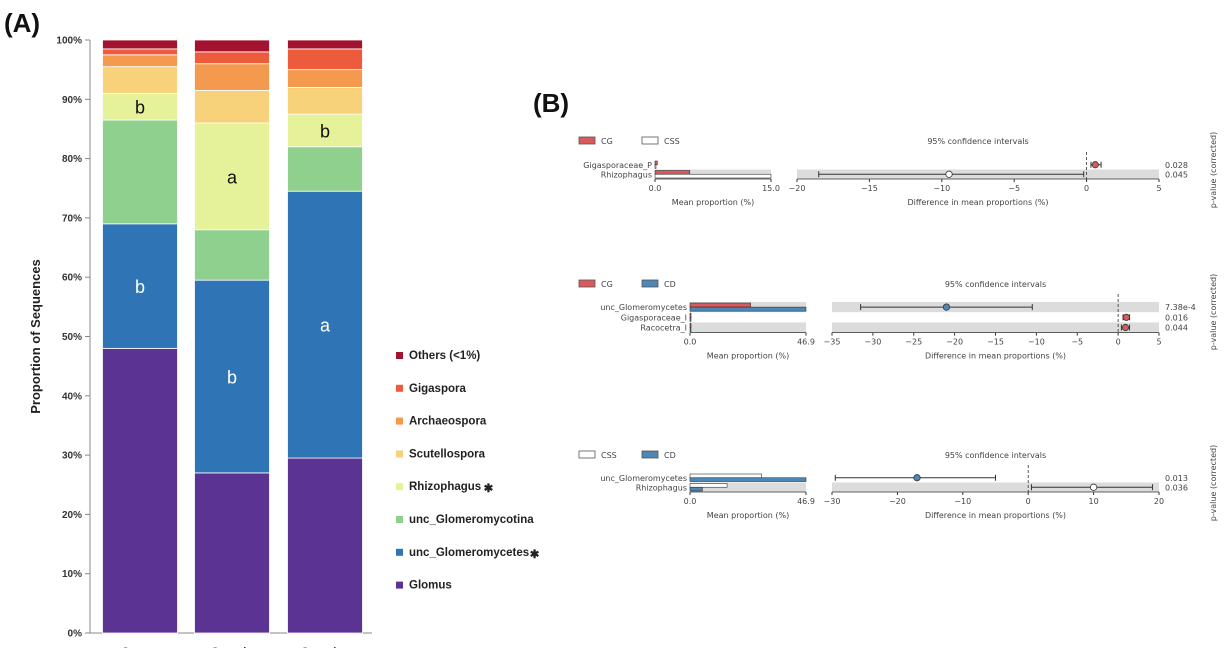 The width and height of the screenshot is (1225, 648). What do you see at coordinates (1176, 317) in the screenshot?
I see `p-value: 0.016` at bounding box center [1176, 317].